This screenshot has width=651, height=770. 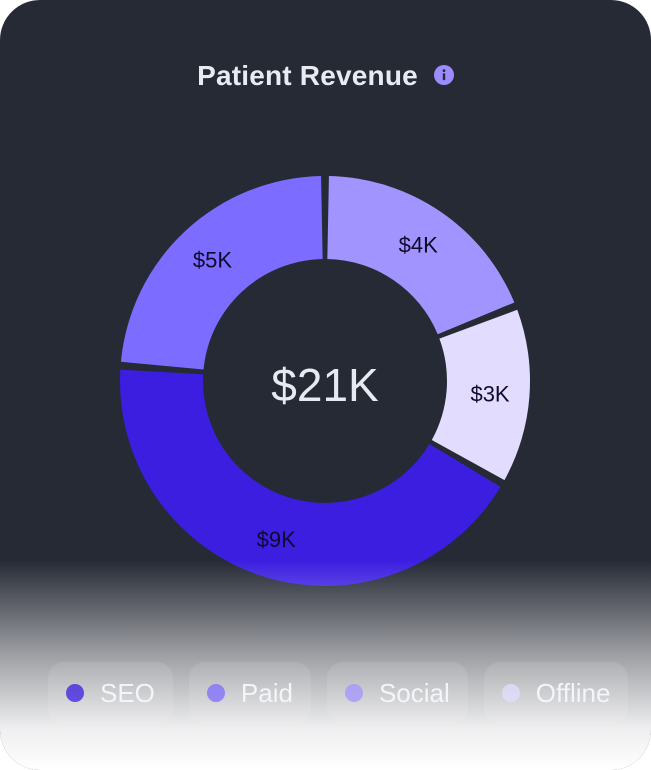 I want to click on legend-item-offline: Offline, so click(x=556, y=693).